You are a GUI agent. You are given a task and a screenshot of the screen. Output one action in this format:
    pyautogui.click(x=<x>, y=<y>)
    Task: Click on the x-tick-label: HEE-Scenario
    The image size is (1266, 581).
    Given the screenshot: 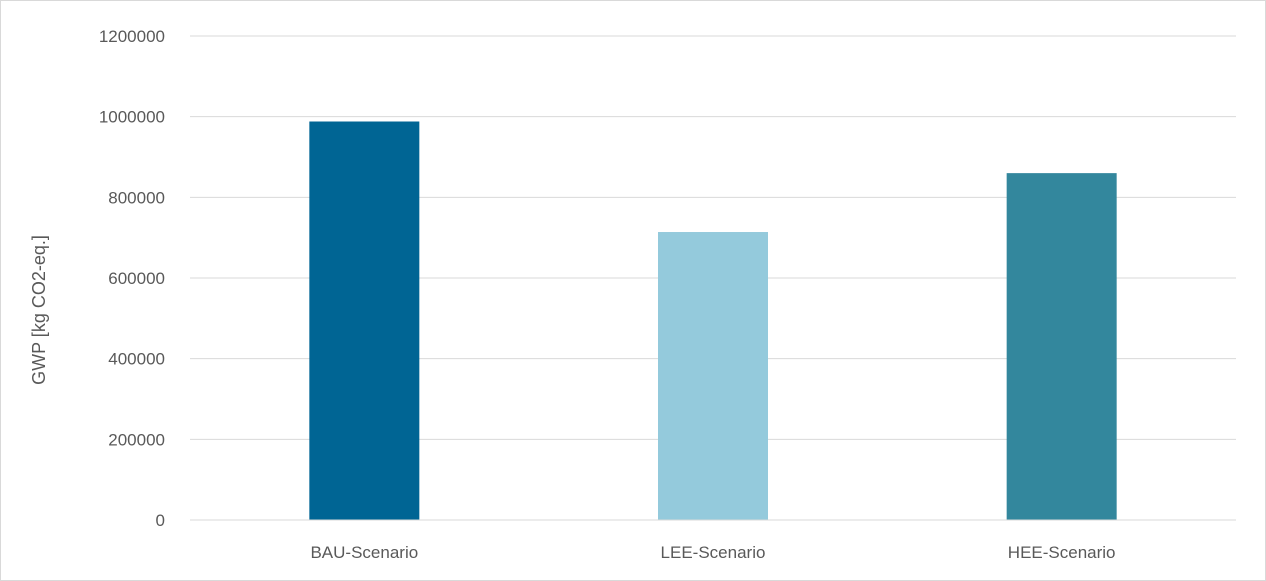 What is the action you would take?
    pyautogui.click(x=1062, y=552)
    